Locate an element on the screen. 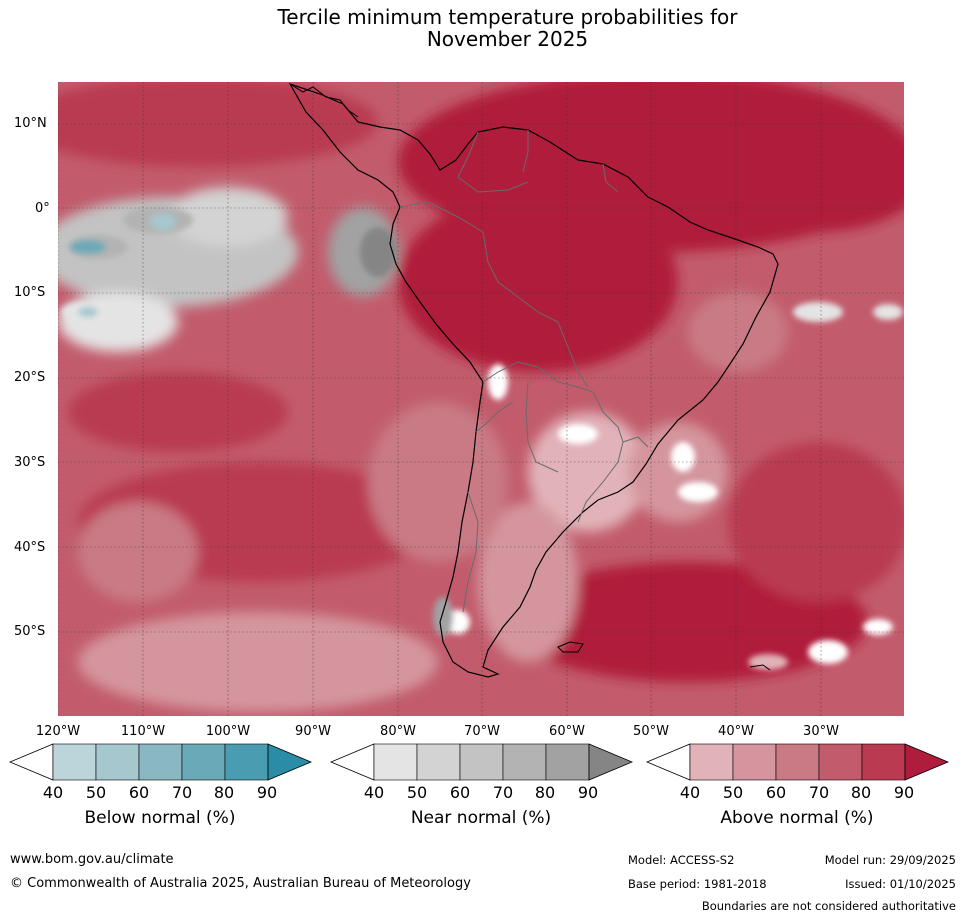 This screenshot has width=965, height=919. base-period-text: Base period: 1981-2018 is located at coordinates (697, 884).